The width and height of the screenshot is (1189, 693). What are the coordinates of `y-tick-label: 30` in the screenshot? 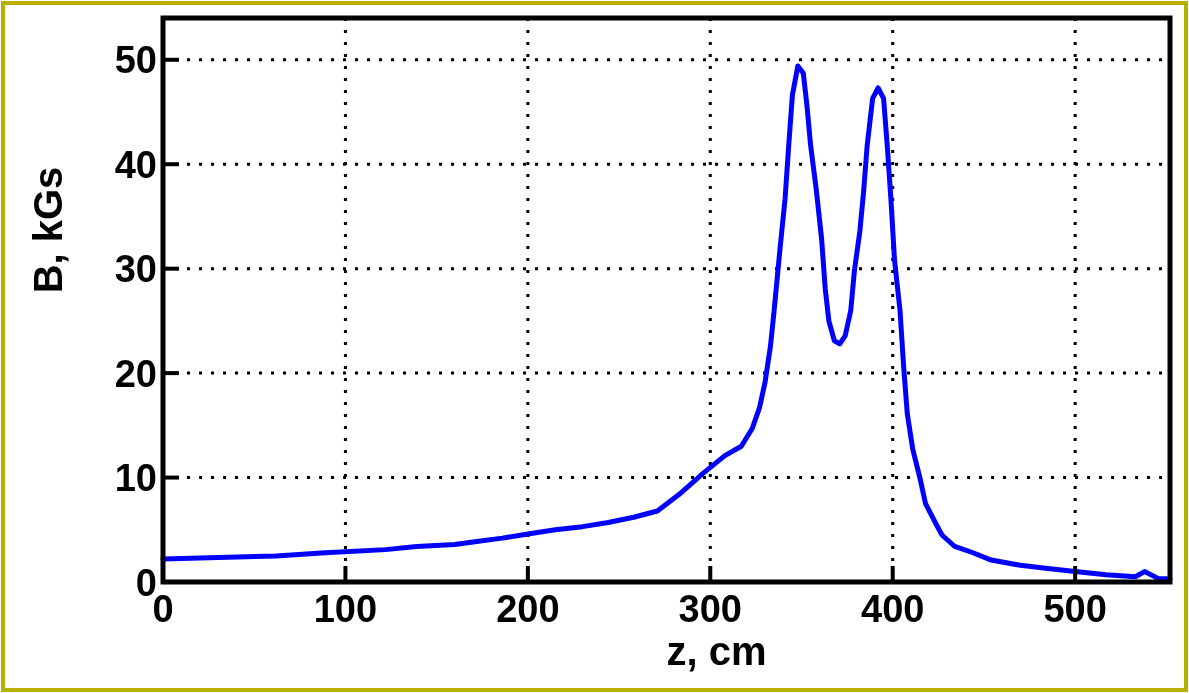 It's located at (135, 269).